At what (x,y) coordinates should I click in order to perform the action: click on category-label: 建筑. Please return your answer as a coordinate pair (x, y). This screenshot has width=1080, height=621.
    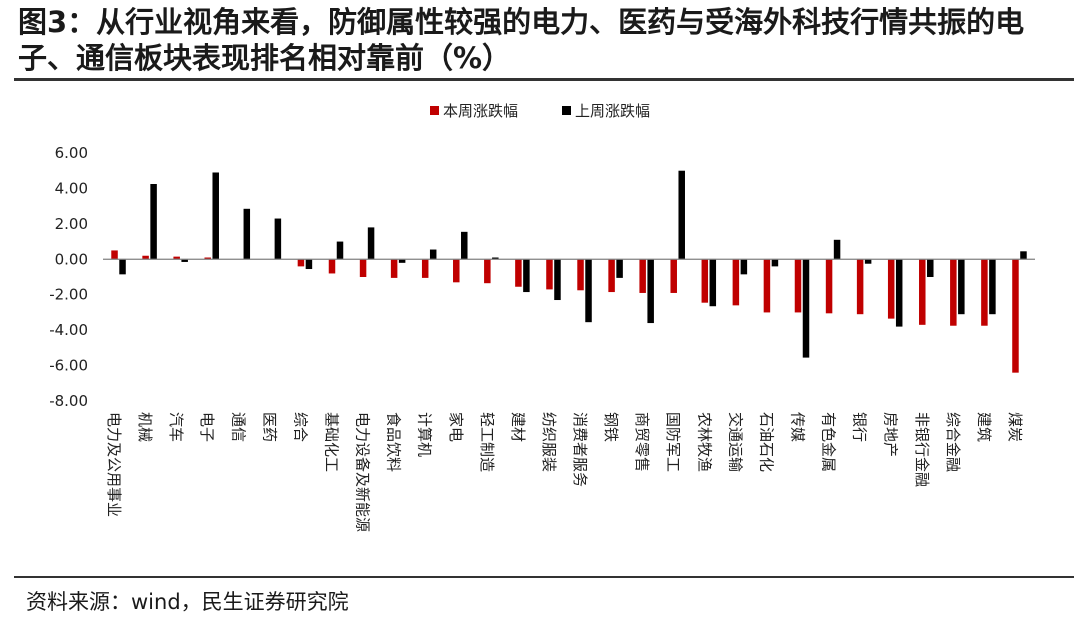
    Looking at the image, I should click on (984, 427).